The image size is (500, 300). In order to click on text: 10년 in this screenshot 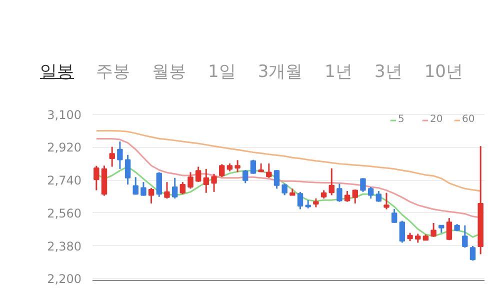, I will do `click(443, 72)`.